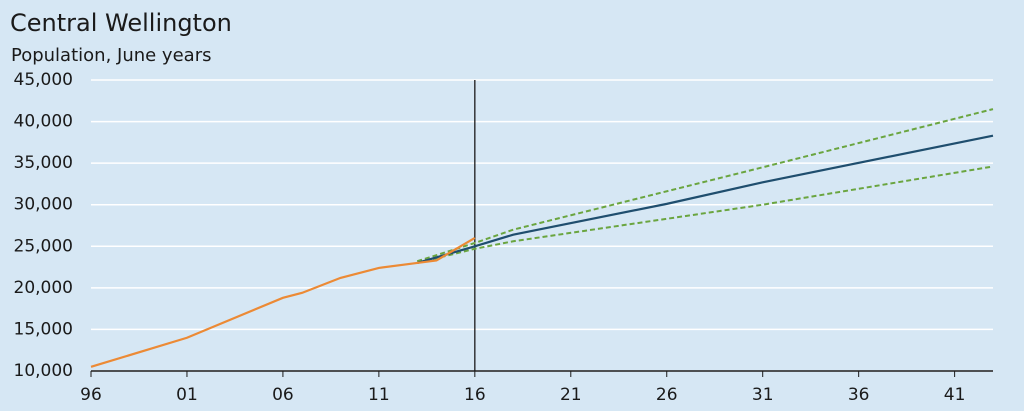 The height and width of the screenshot is (411, 1024). Describe the element at coordinates (859, 395) in the screenshot. I see `x-tick-label: 36` at that location.